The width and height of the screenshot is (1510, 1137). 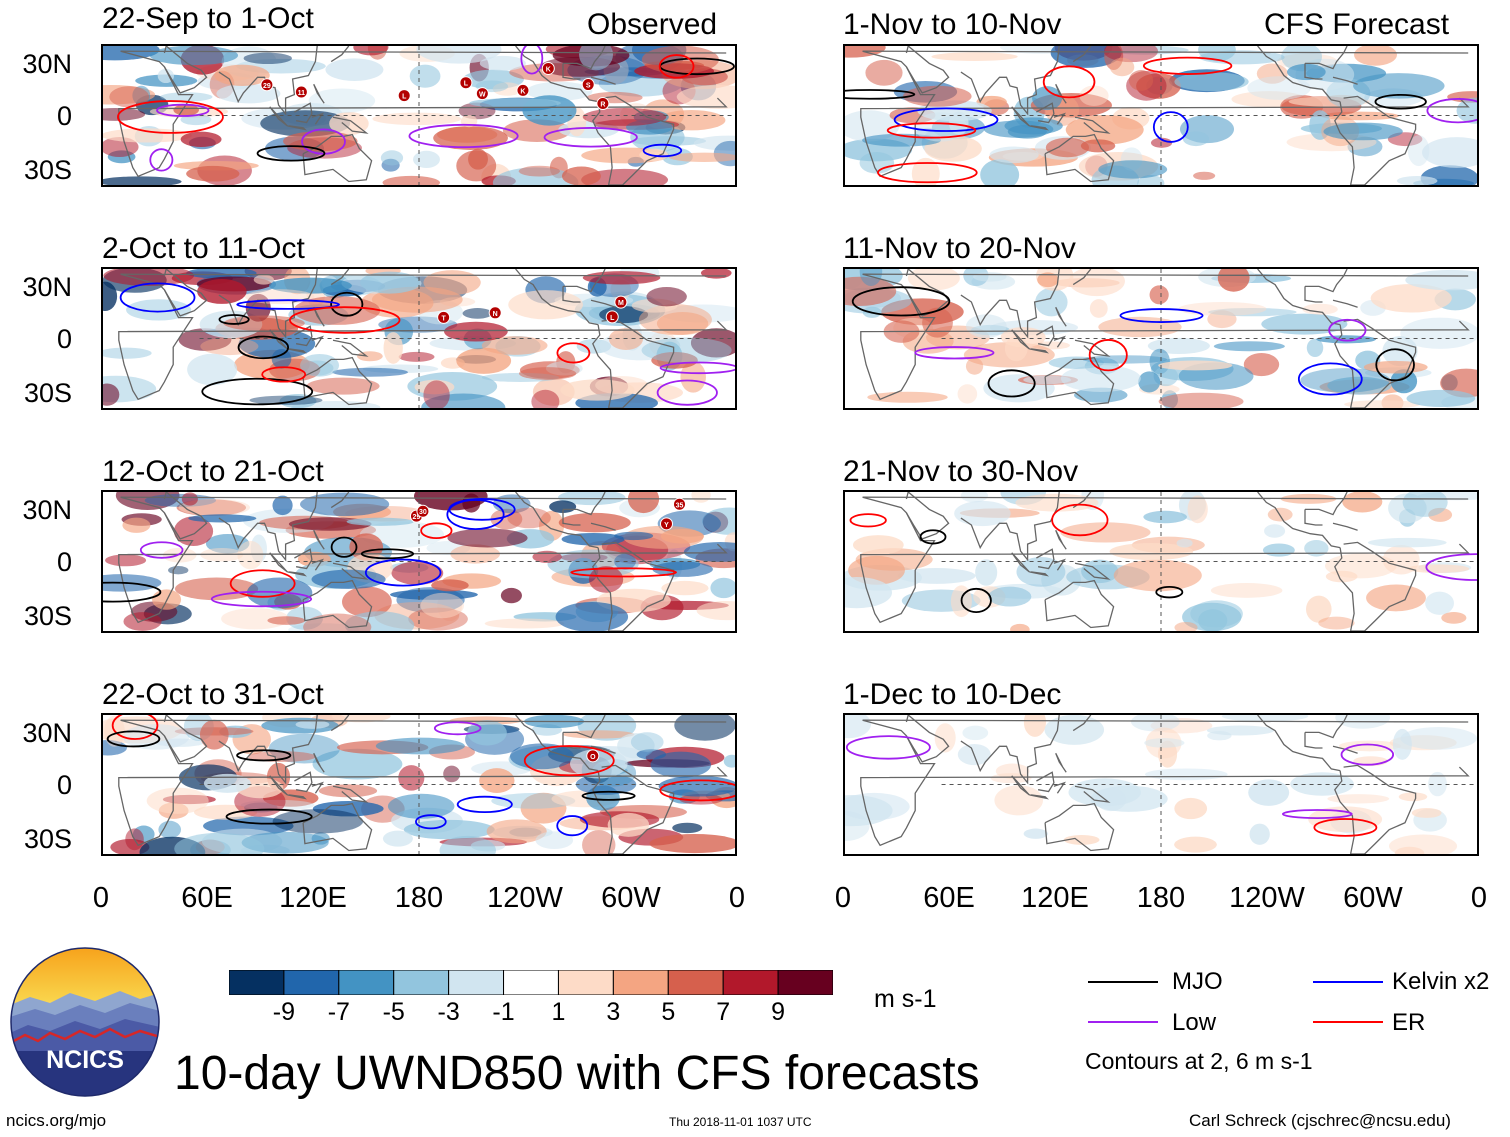 I want to click on storm-marker-label: Y, so click(x=666, y=525).